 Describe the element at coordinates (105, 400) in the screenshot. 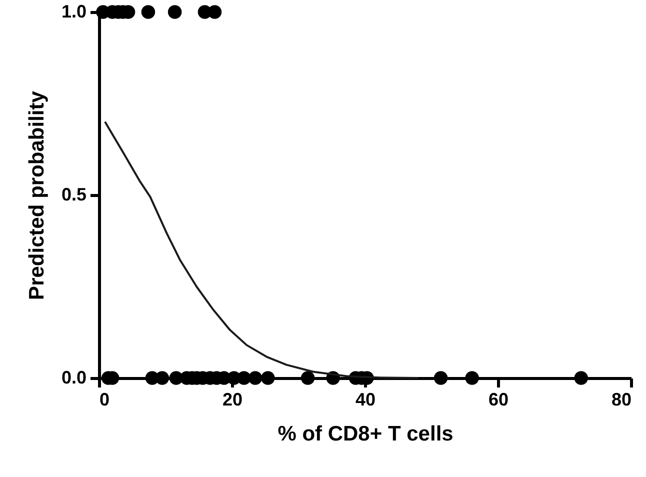

I see `x-tick-label: 0` at that location.